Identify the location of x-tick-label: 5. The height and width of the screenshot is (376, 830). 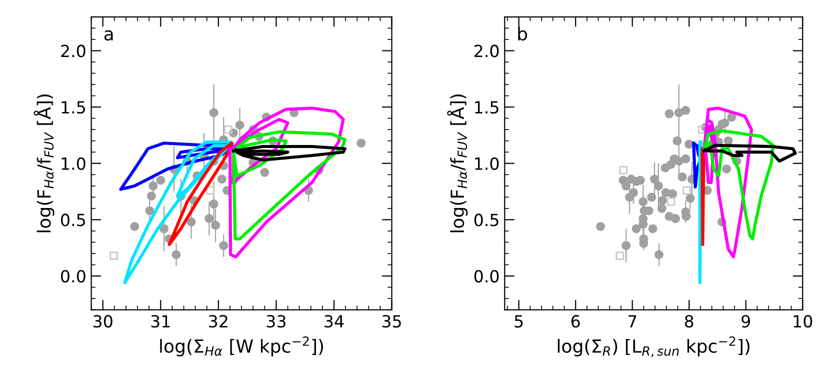
(518, 321).